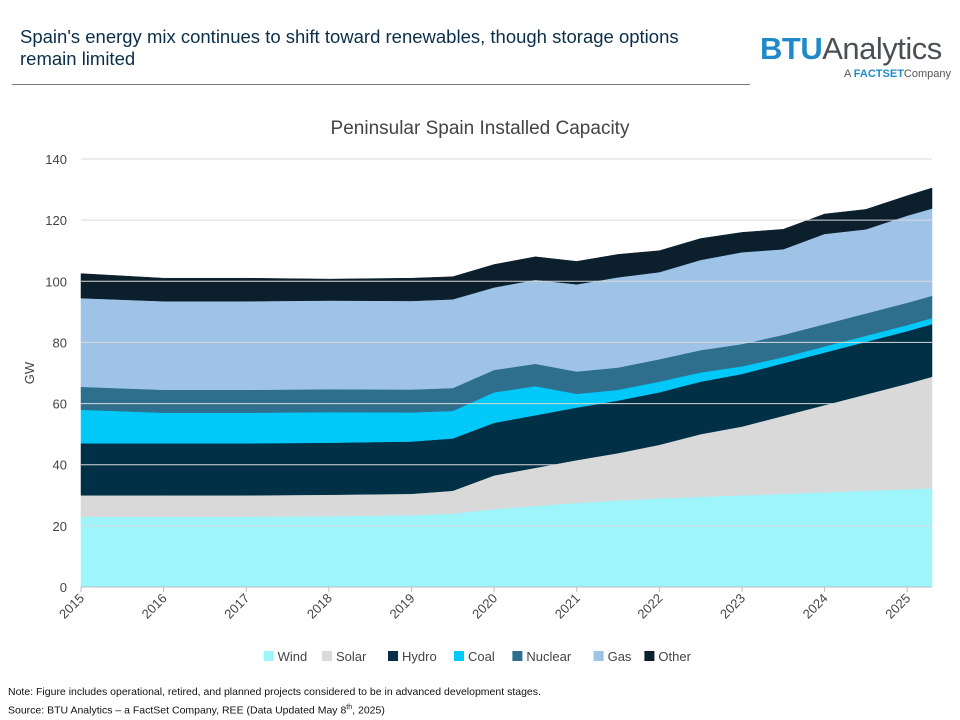  What do you see at coordinates (154, 606) in the screenshot?
I see `x-tick-label-2016: 2016` at bounding box center [154, 606].